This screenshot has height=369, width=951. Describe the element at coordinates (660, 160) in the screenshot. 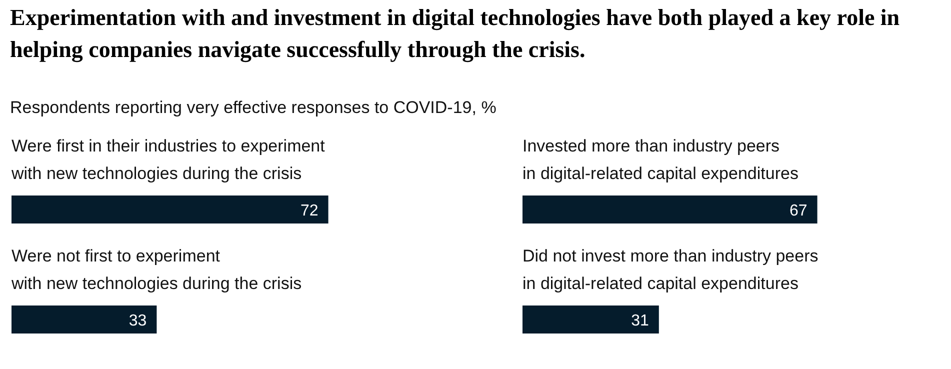

I see `y-tick-label: Invested more than industry peers in digital-related capital expenditures` at that location.